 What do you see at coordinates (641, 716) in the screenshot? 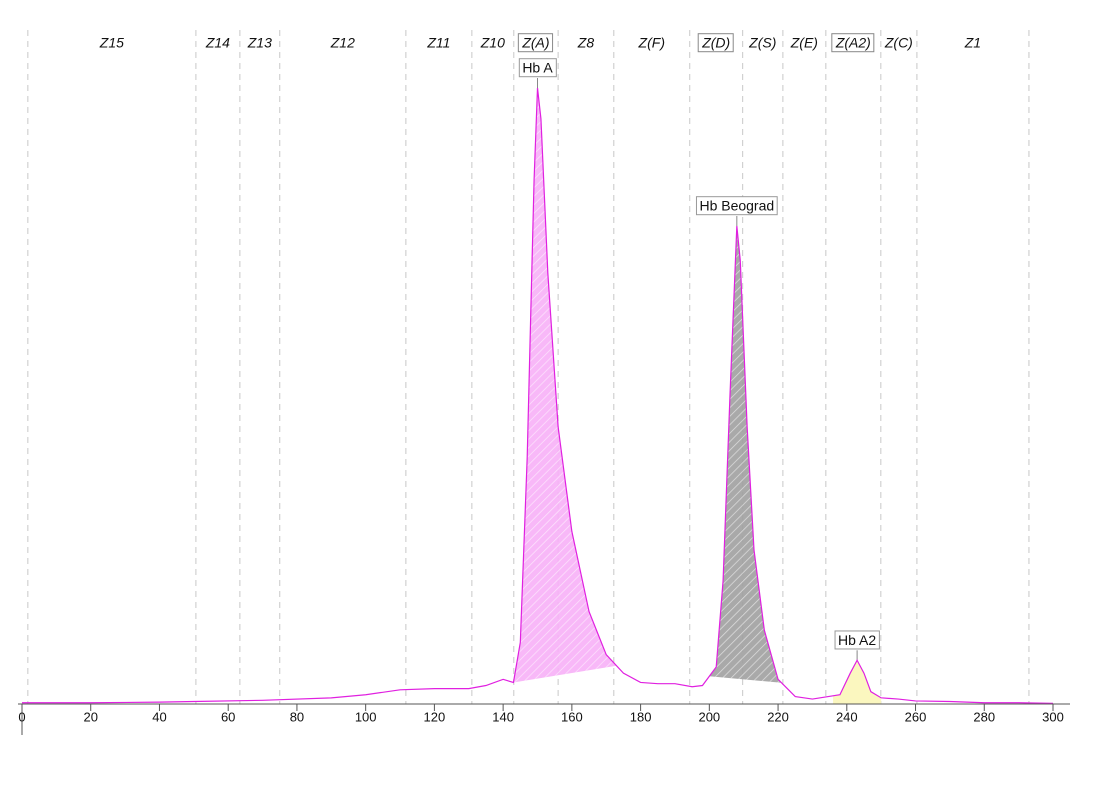
I see `x-tick-label: 180` at bounding box center [641, 716].